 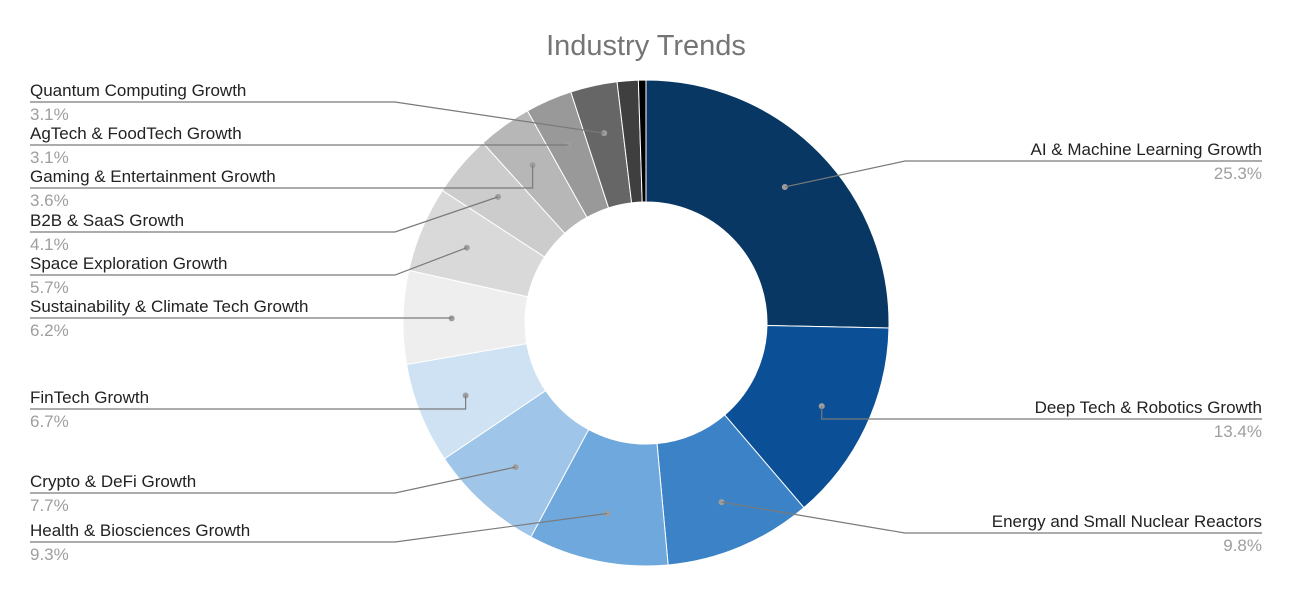 What do you see at coordinates (49, 114) in the screenshot?
I see `slice-value-quantum-computing-growth: 3.1%` at bounding box center [49, 114].